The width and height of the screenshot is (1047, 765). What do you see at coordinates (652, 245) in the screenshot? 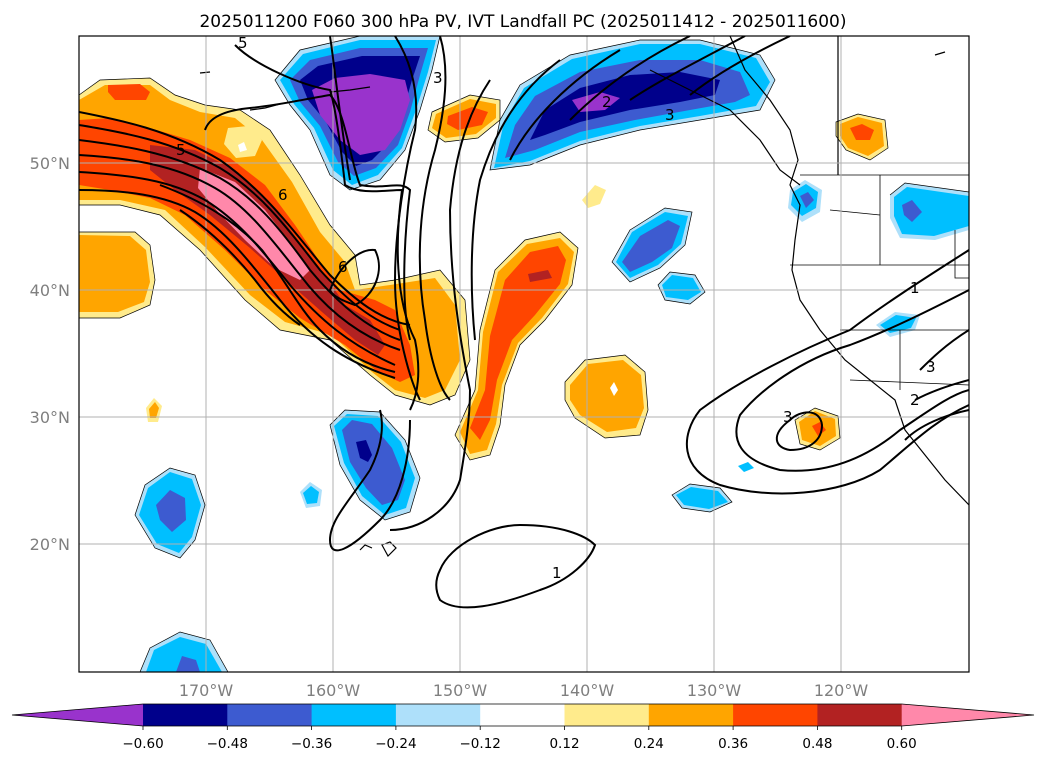
I see `negative-anomaly-central` at bounding box center [652, 245].